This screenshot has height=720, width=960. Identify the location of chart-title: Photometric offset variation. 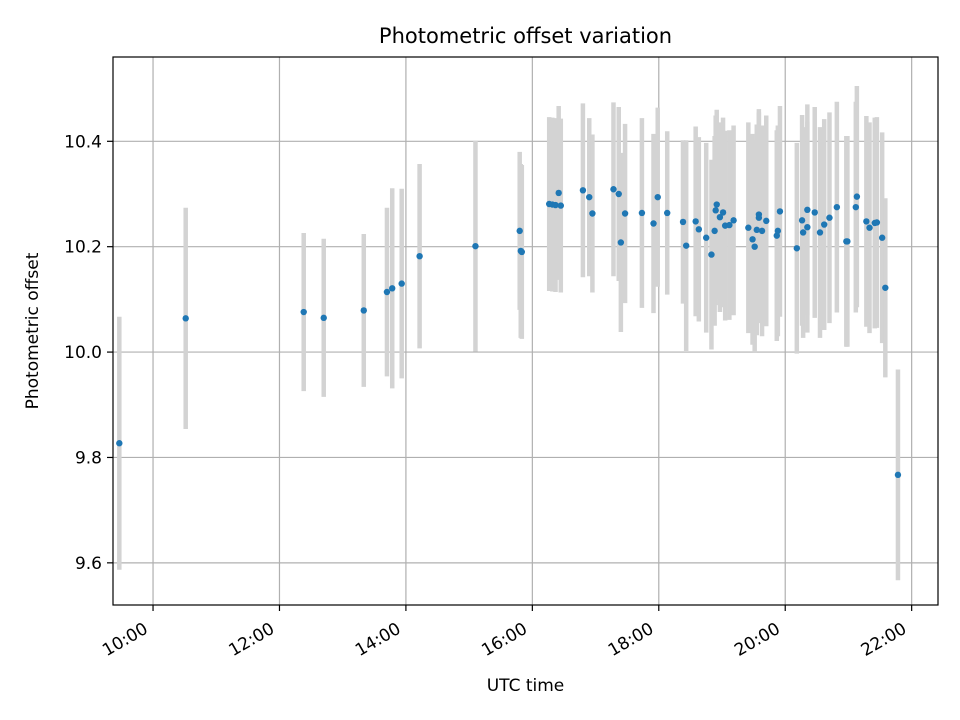
(525, 36).